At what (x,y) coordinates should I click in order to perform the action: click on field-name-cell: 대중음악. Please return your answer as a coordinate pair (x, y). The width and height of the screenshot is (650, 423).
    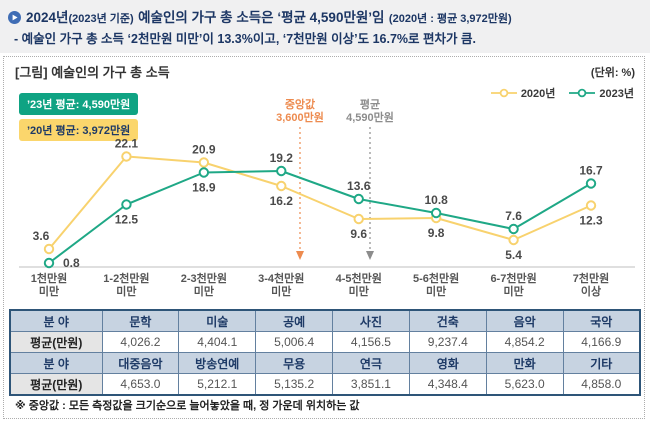
    Looking at the image, I should click on (140, 363).